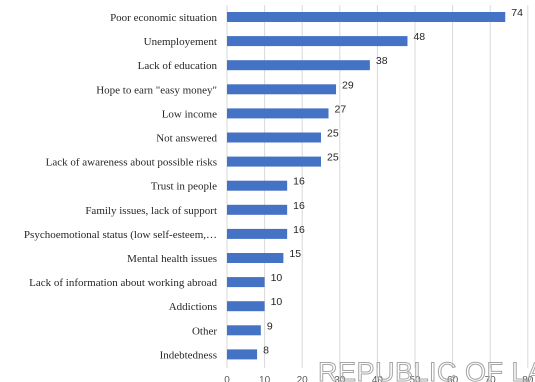 The width and height of the screenshot is (535, 382). What do you see at coordinates (186, 139) in the screenshot?
I see `category-label: Not answered` at bounding box center [186, 139].